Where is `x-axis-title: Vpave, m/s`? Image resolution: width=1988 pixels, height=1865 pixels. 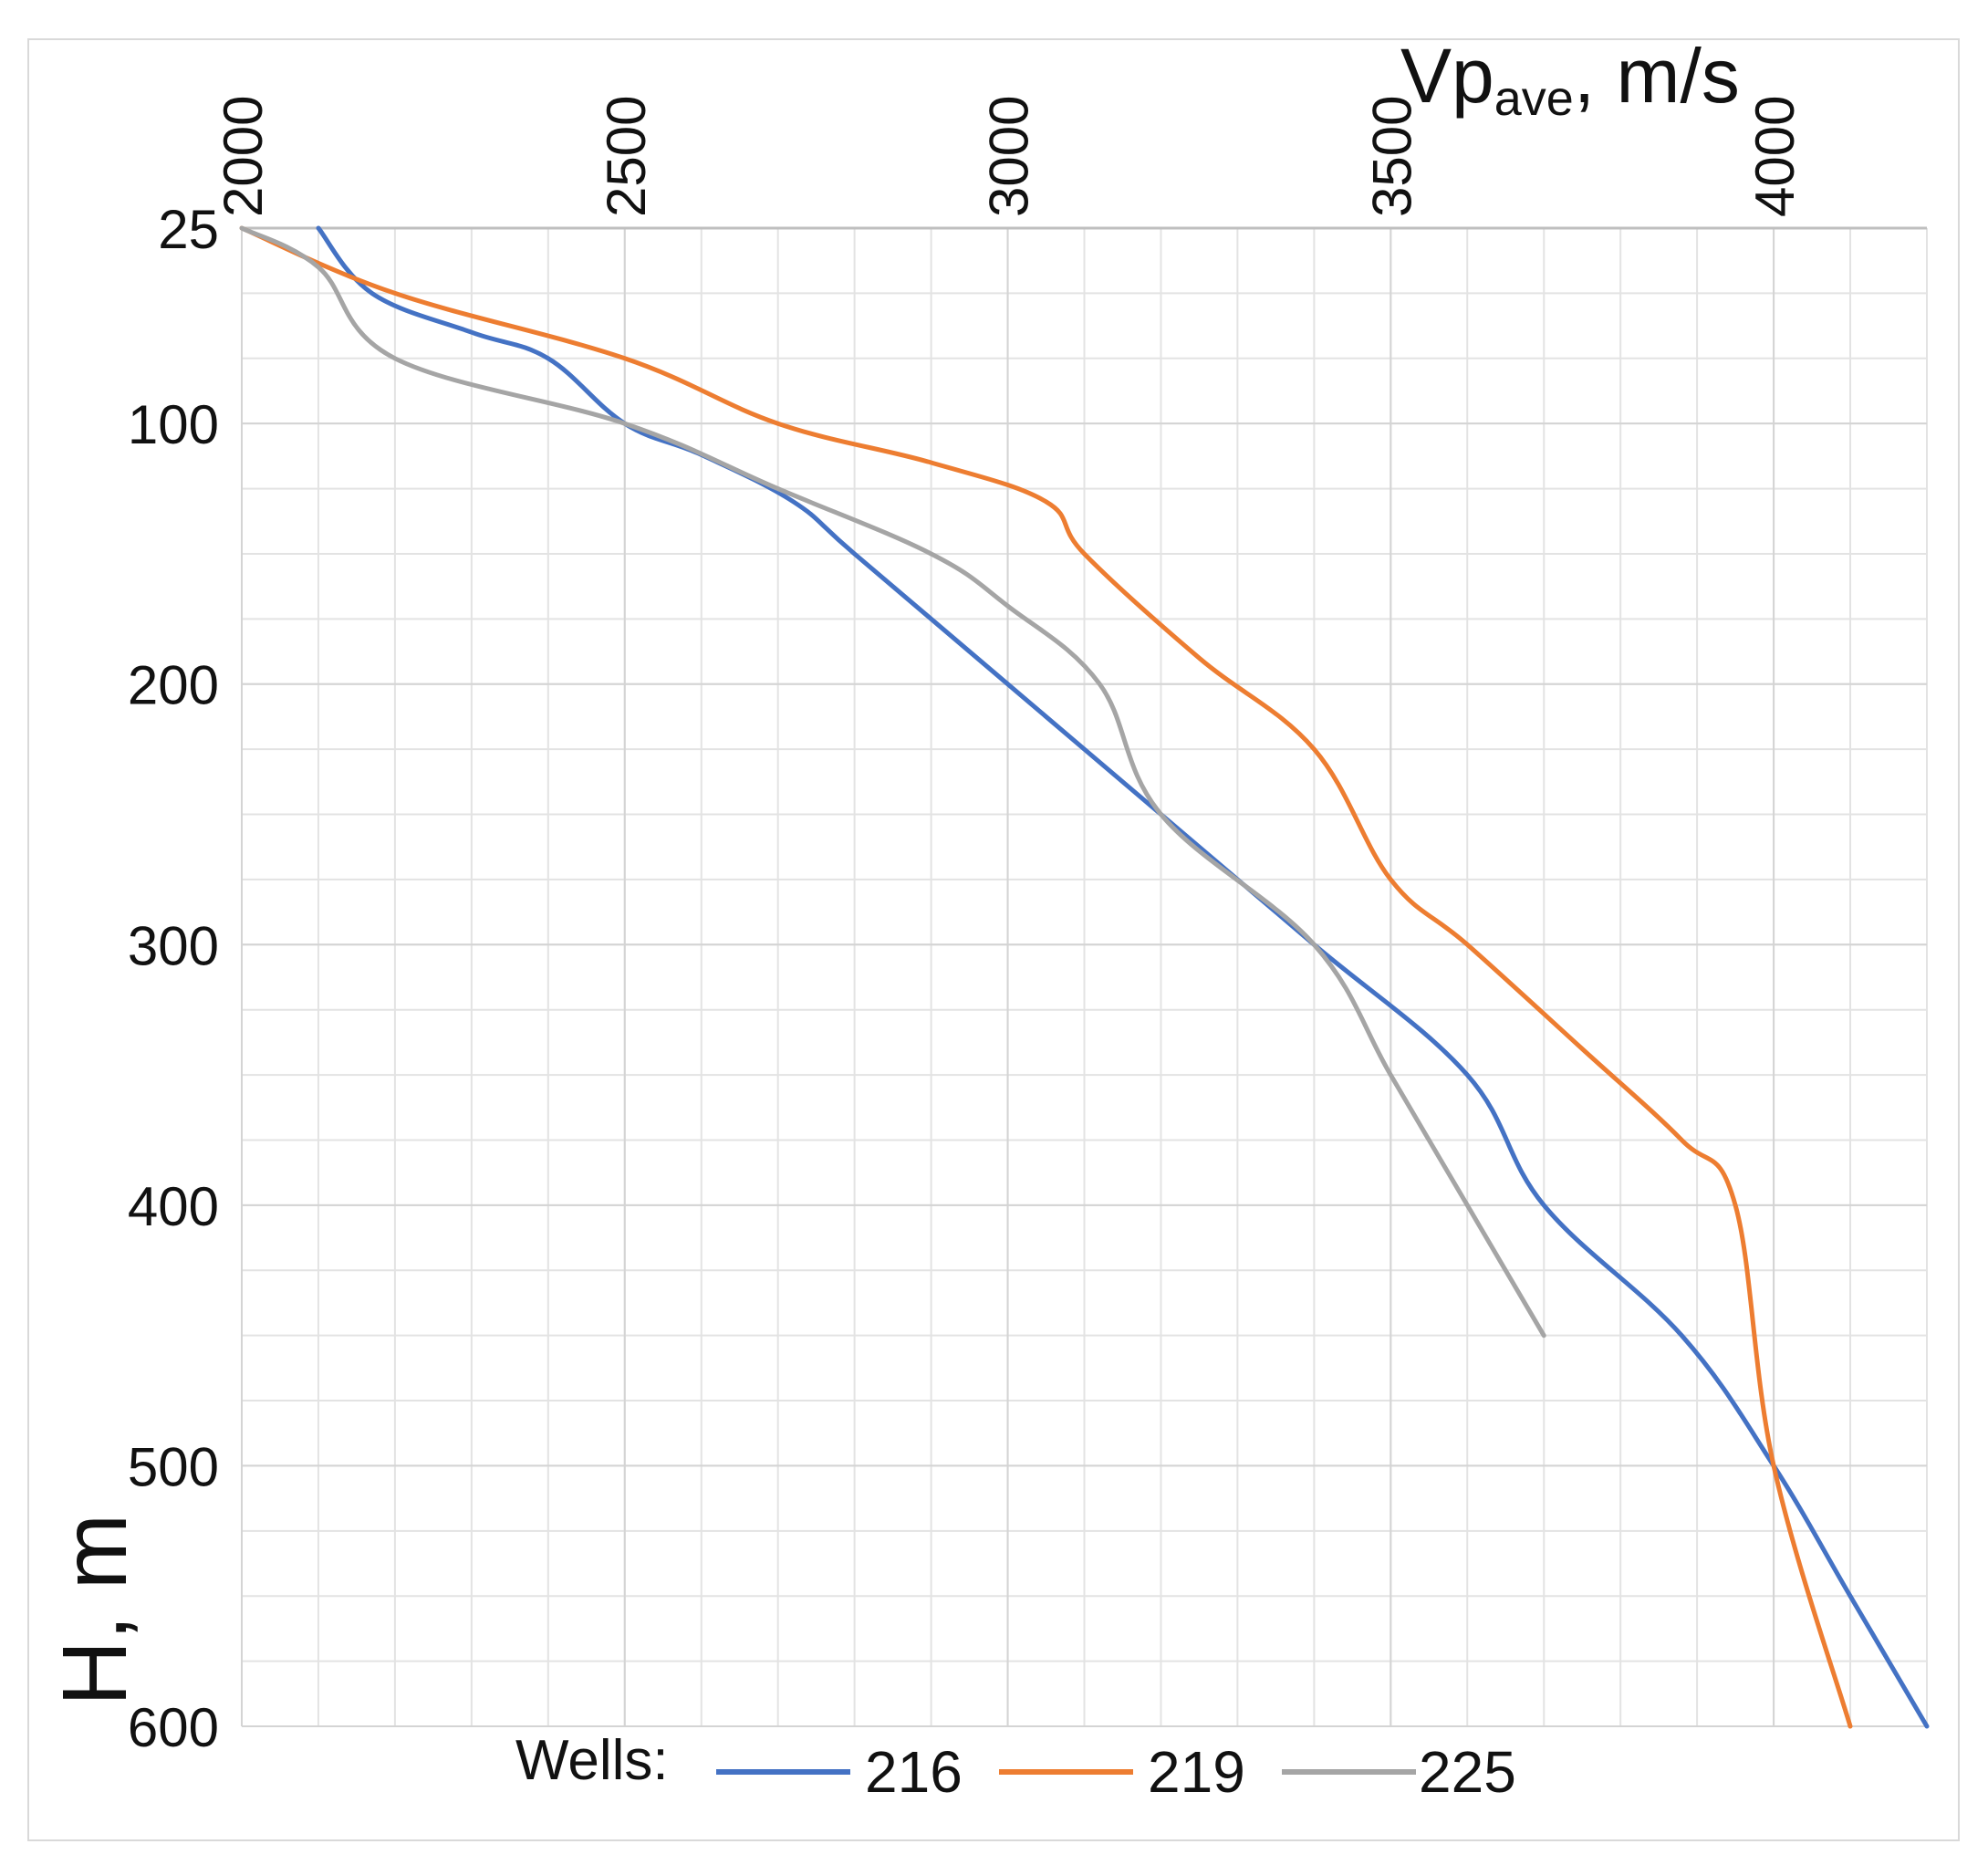 x-axis-title: Vpave, m/s is located at coordinates (1570, 79).